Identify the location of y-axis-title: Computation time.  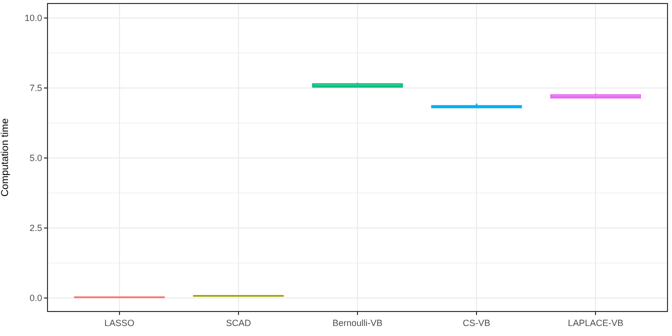
(5, 157).